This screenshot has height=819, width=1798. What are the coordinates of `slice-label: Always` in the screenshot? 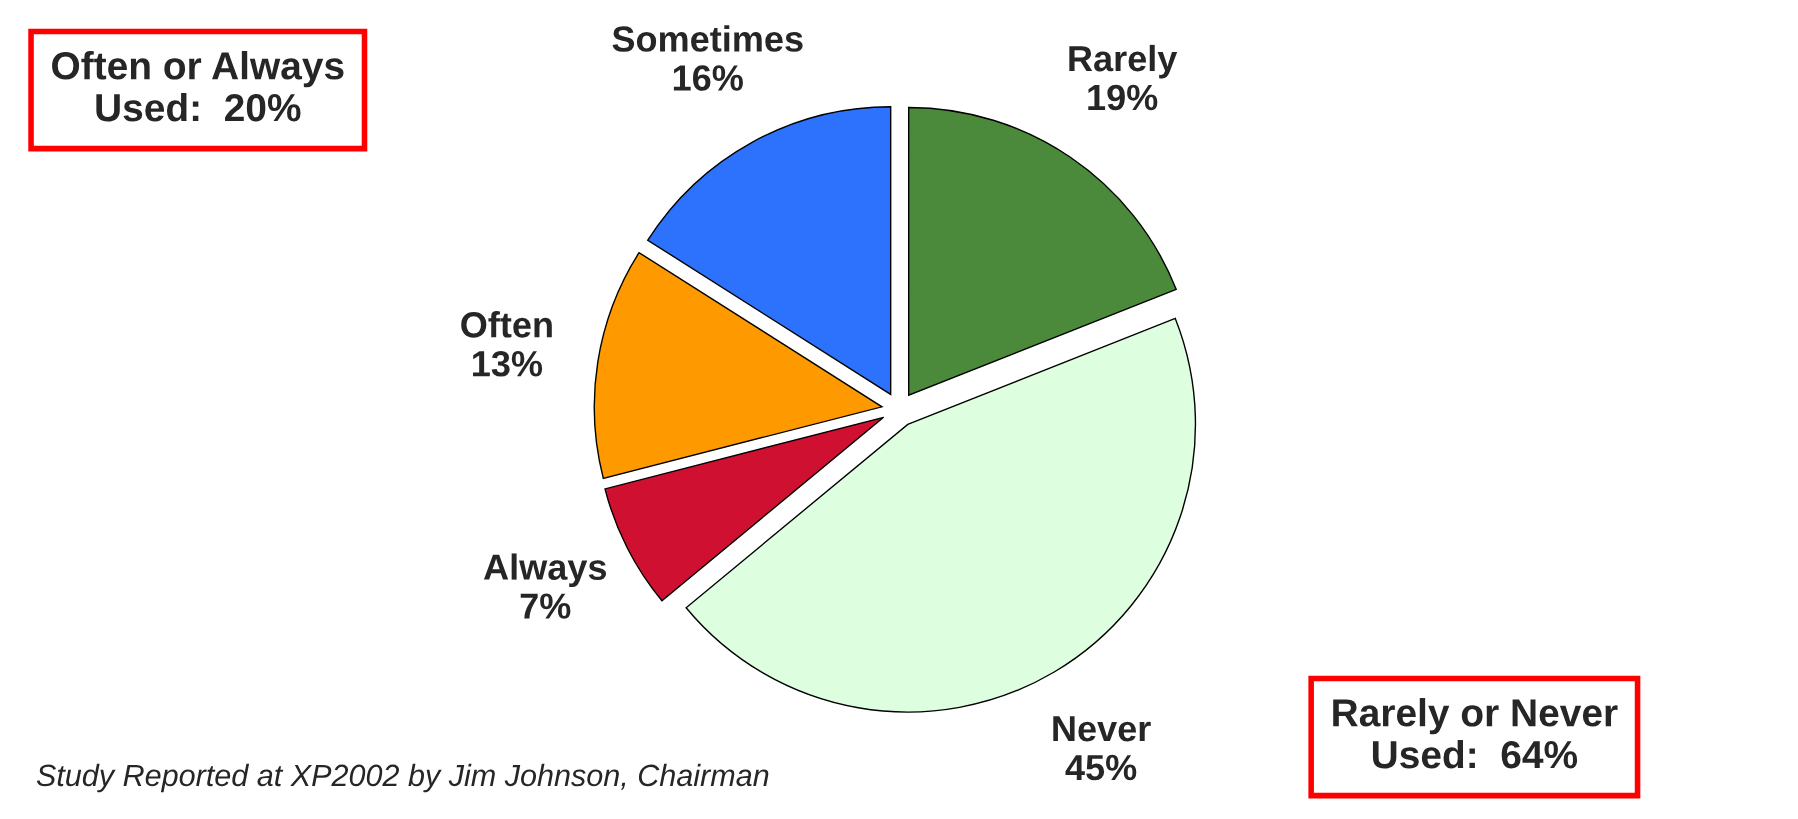 It's located at (545, 570).